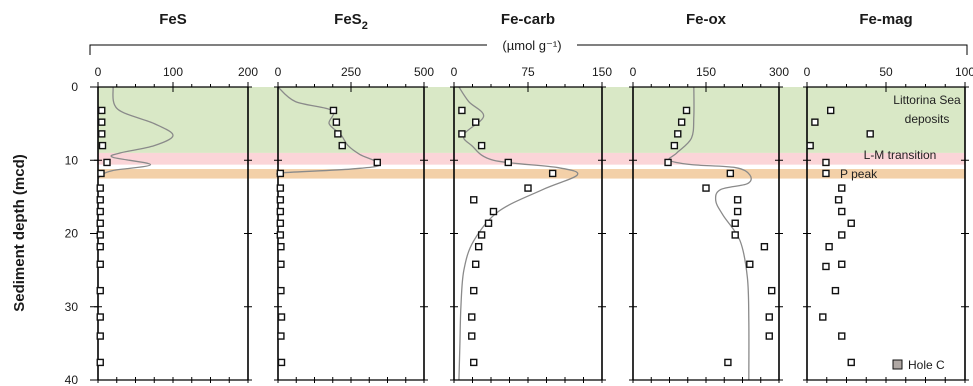 The height and width of the screenshot is (386, 973). I want to click on curve-fe-ox, so click(710, 233).